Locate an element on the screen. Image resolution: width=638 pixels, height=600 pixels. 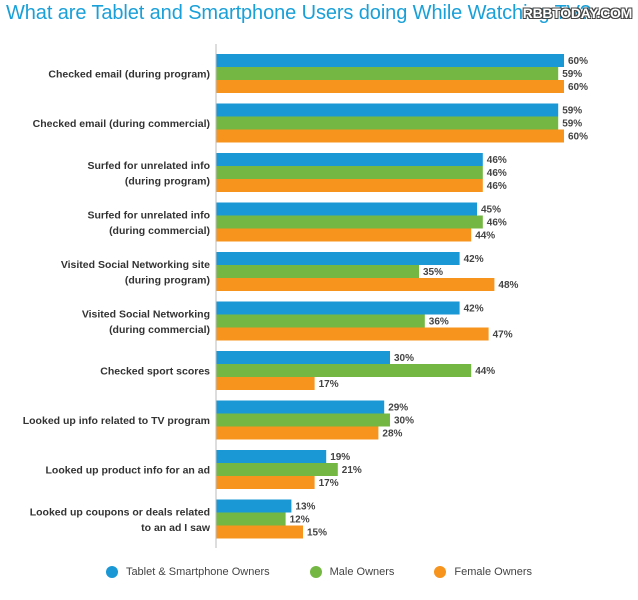
legend-label: Male Owners is located at coordinates (362, 572).